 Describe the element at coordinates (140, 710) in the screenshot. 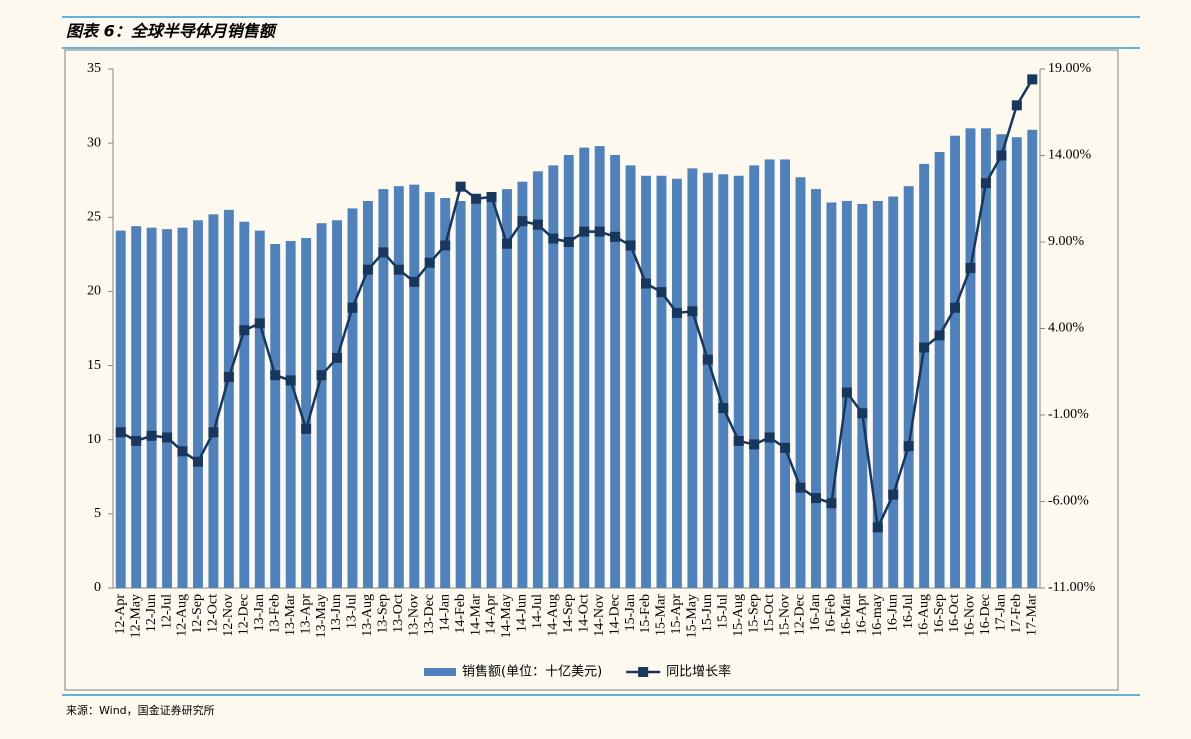

I see `source: 来源：Wind，国金证券研究所` at that location.